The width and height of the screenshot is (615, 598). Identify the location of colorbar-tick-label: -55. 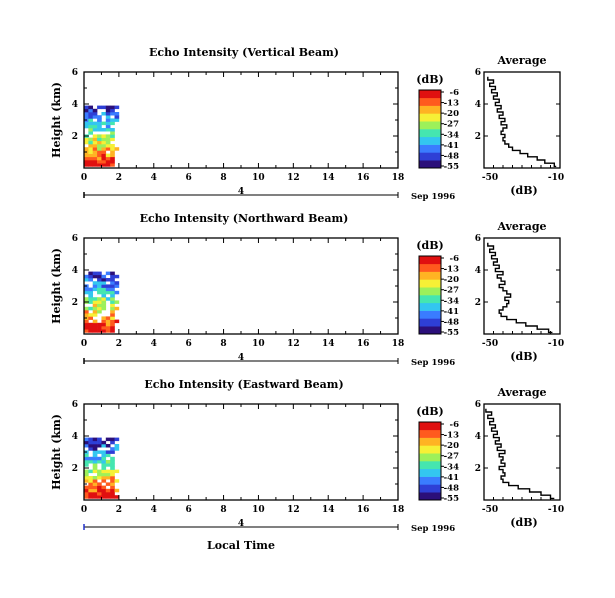
(451, 499).